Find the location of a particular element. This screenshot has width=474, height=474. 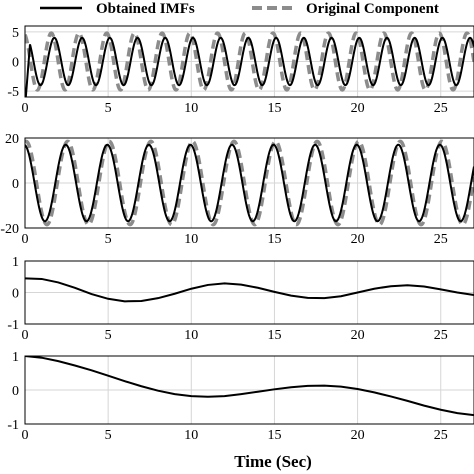

panel-3-ytick-1: 0 is located at coordinates (15, 294).